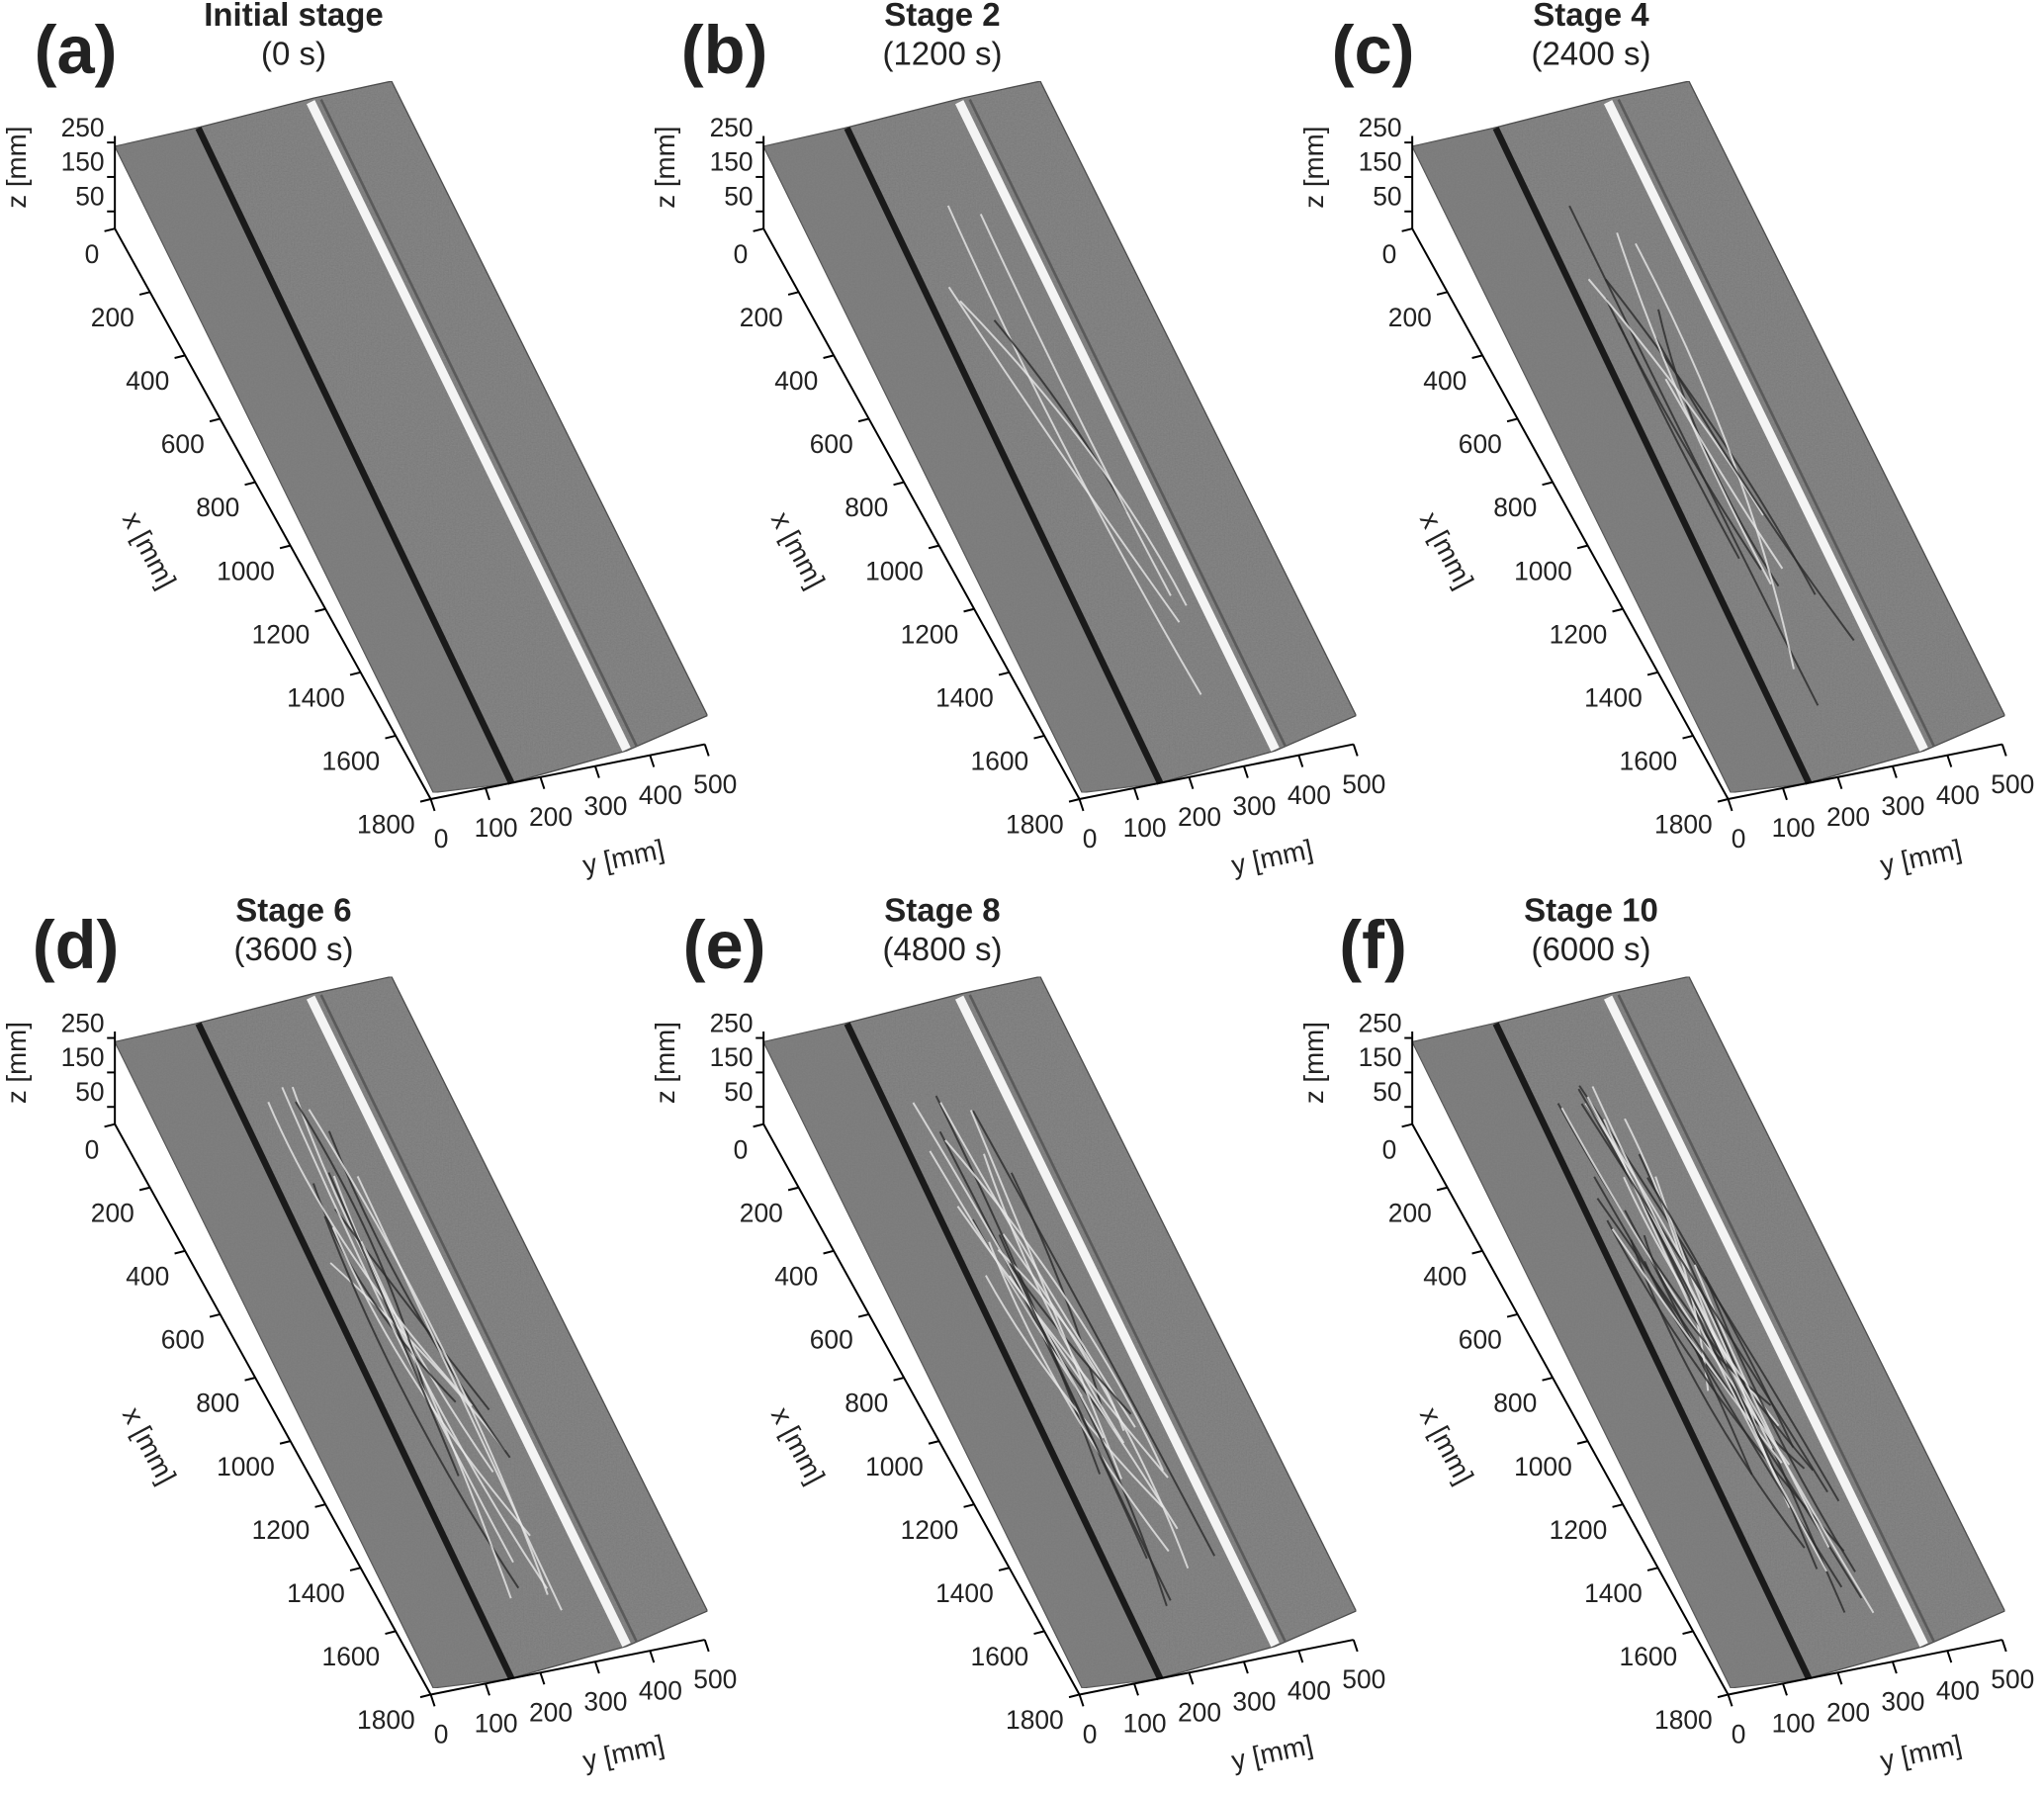 The width and height of the screenshot is (2044, 1794). Describe the element at coordinates (316, 698) in the screenshot. I see `x-tick-label: 1400` at that location.